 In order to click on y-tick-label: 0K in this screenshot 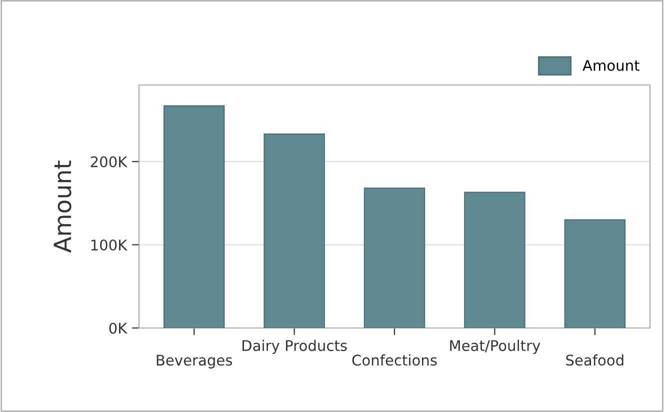, I will do `click(118, 328)`.